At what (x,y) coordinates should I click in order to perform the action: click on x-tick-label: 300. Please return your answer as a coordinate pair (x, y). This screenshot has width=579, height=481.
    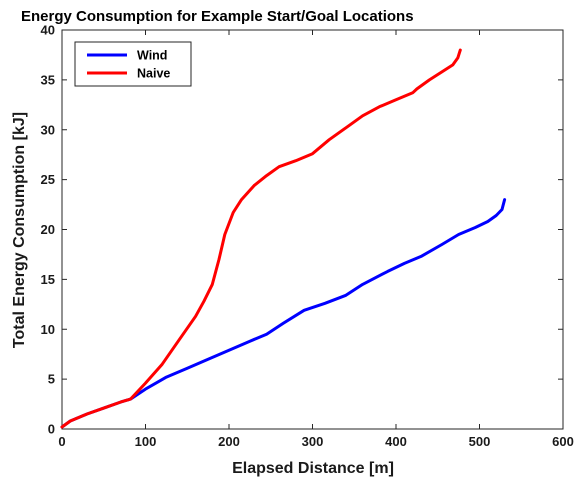
    Looking at the image, I should click on (313, 441).